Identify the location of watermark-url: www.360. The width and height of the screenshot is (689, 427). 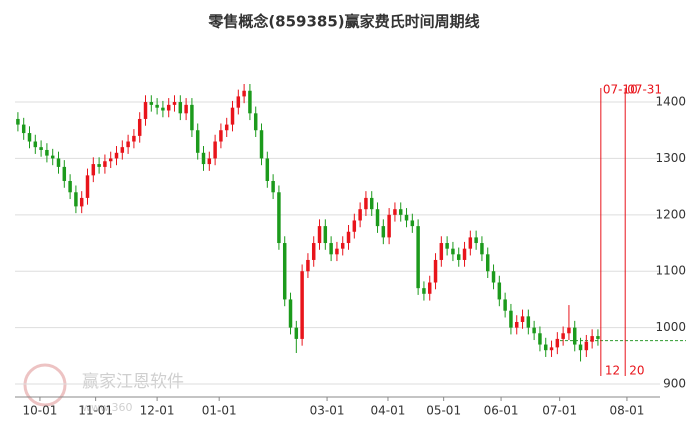
(107, 407).